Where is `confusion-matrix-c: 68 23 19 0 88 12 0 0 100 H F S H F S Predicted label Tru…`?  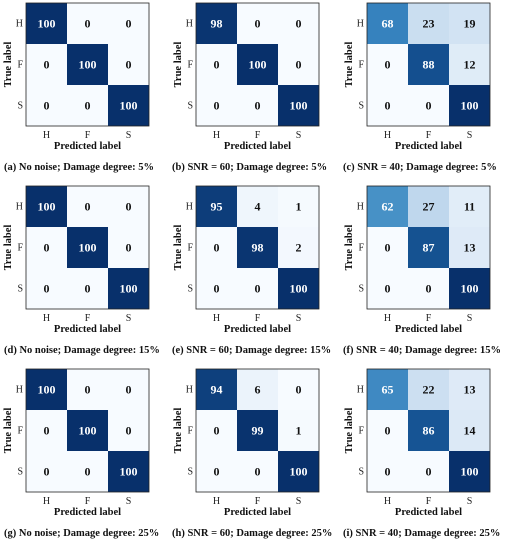
confusion-matrix-c: 68 23 19 0 88 12 0 0 100 H F S H F S Predicted label Tru… is located at coordinates (420, 87).